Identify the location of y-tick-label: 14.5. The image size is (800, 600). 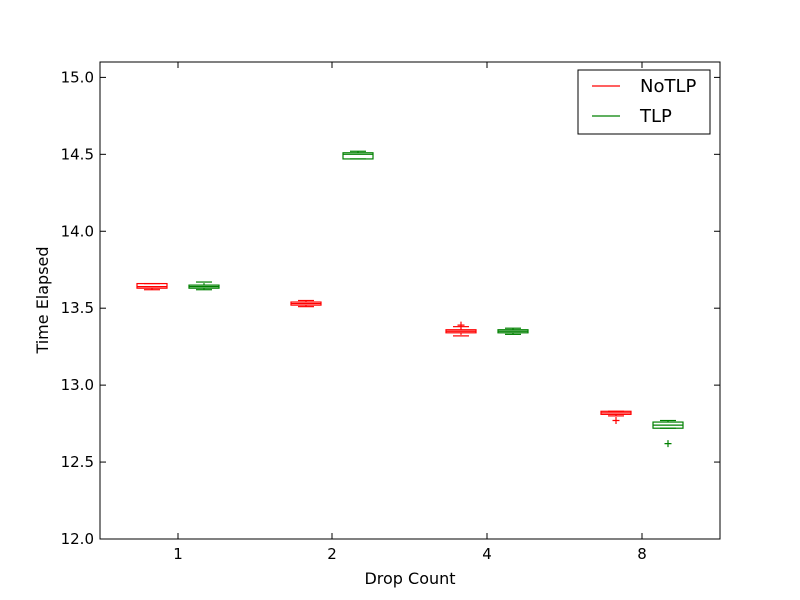
(77, 154).